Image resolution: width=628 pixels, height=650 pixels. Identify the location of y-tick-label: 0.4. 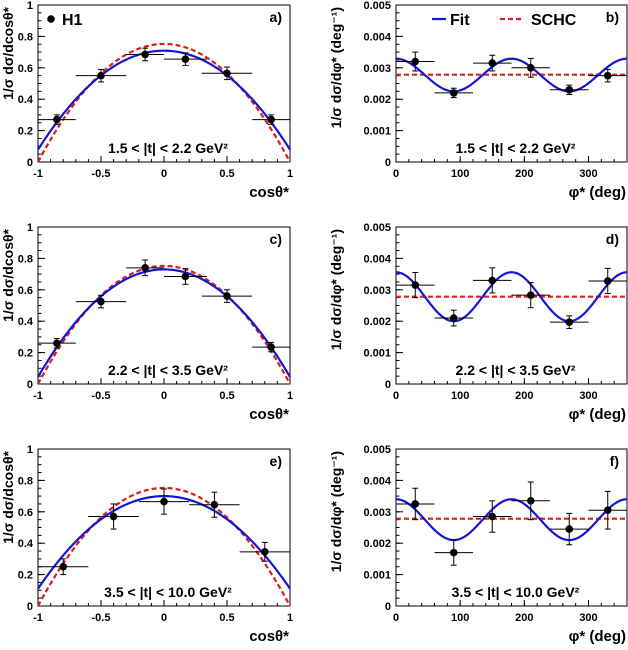
(26, 100).